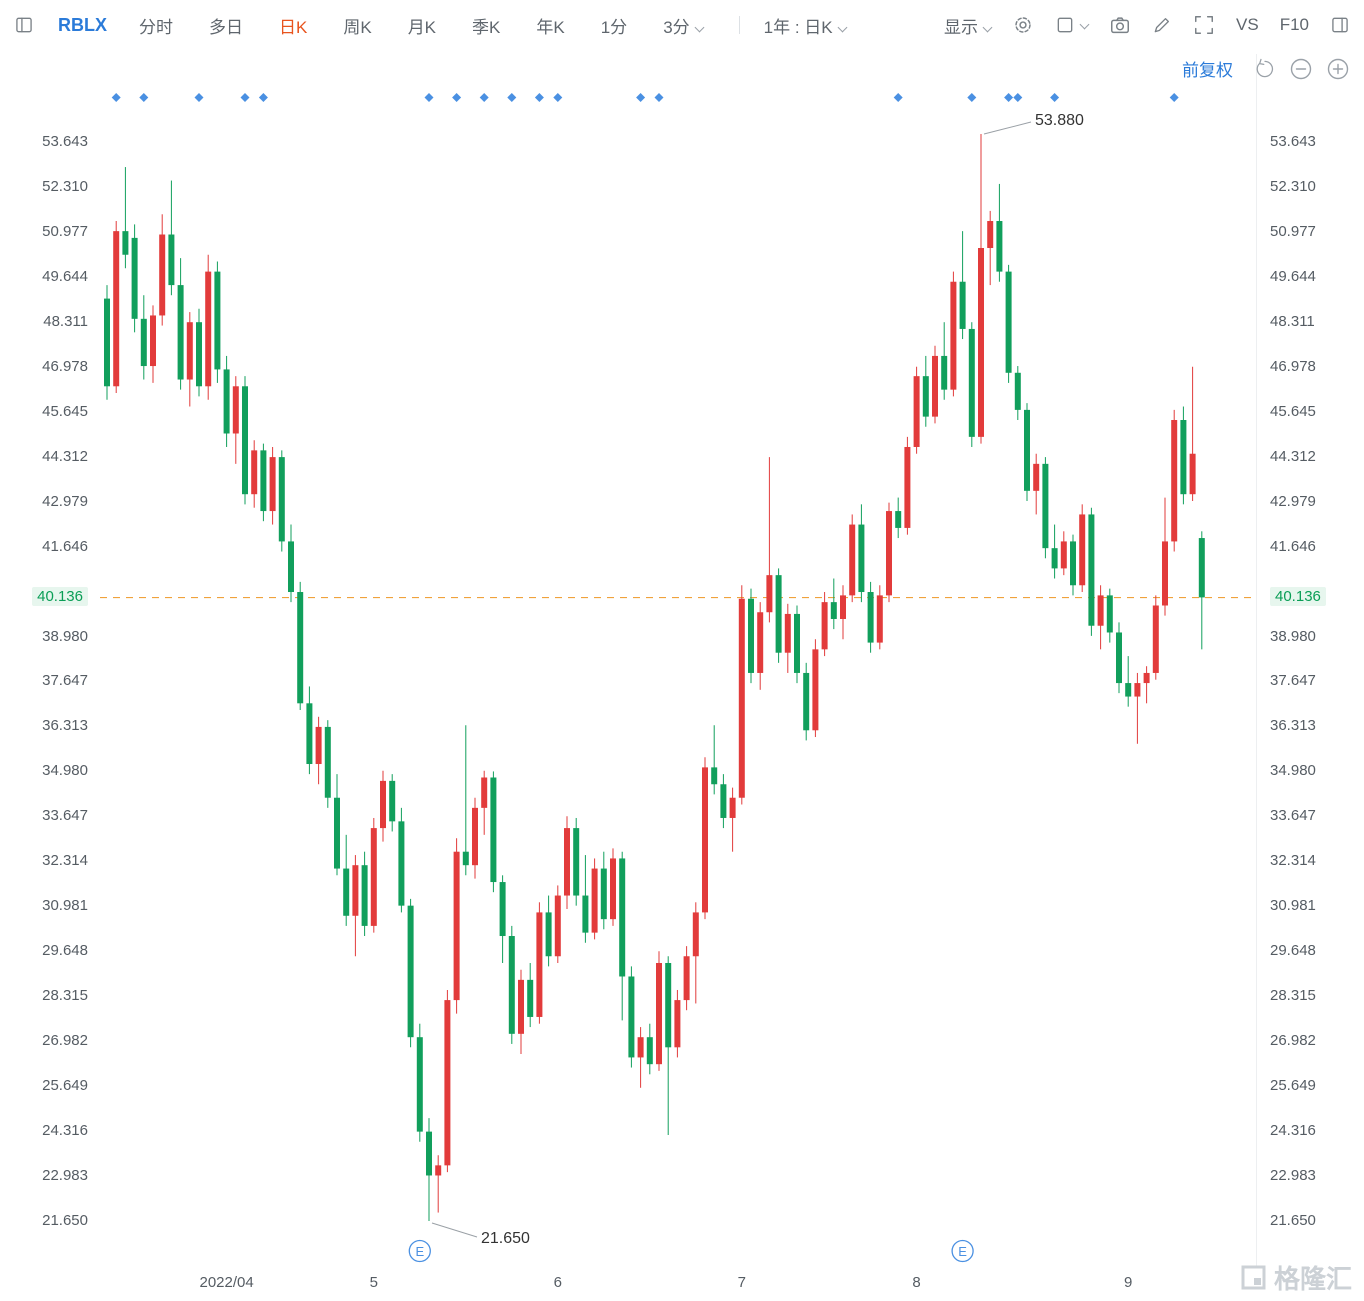 The height and width of the screenshot is (1301, 1364). I want to click on current-price-label-left: 40.136, so click(60, 596).